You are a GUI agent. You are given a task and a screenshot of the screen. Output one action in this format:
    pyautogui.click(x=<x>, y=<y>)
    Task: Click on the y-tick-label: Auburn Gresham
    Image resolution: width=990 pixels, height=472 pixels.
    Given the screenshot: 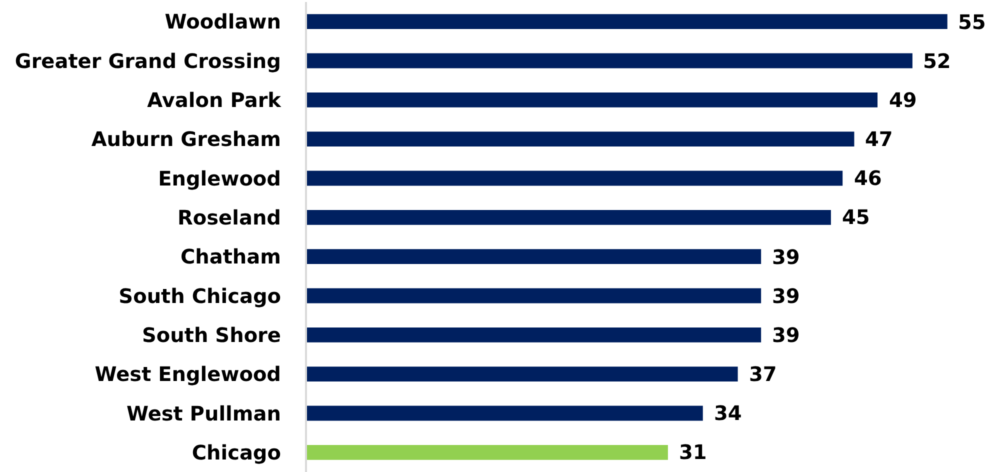 What is the action you would take?
    pyautogui.click(x=186, y=139)
    